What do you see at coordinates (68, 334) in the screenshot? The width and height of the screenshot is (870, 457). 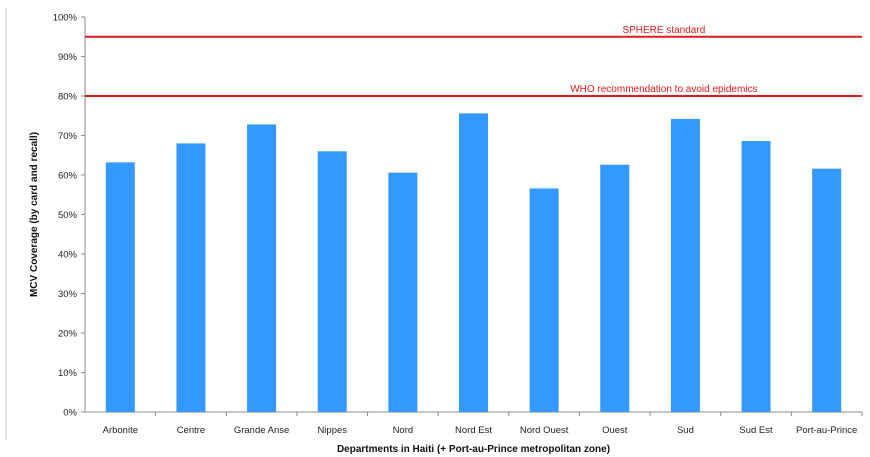 I see `y-tick-label: 20%` at bounding box center [68, 334].